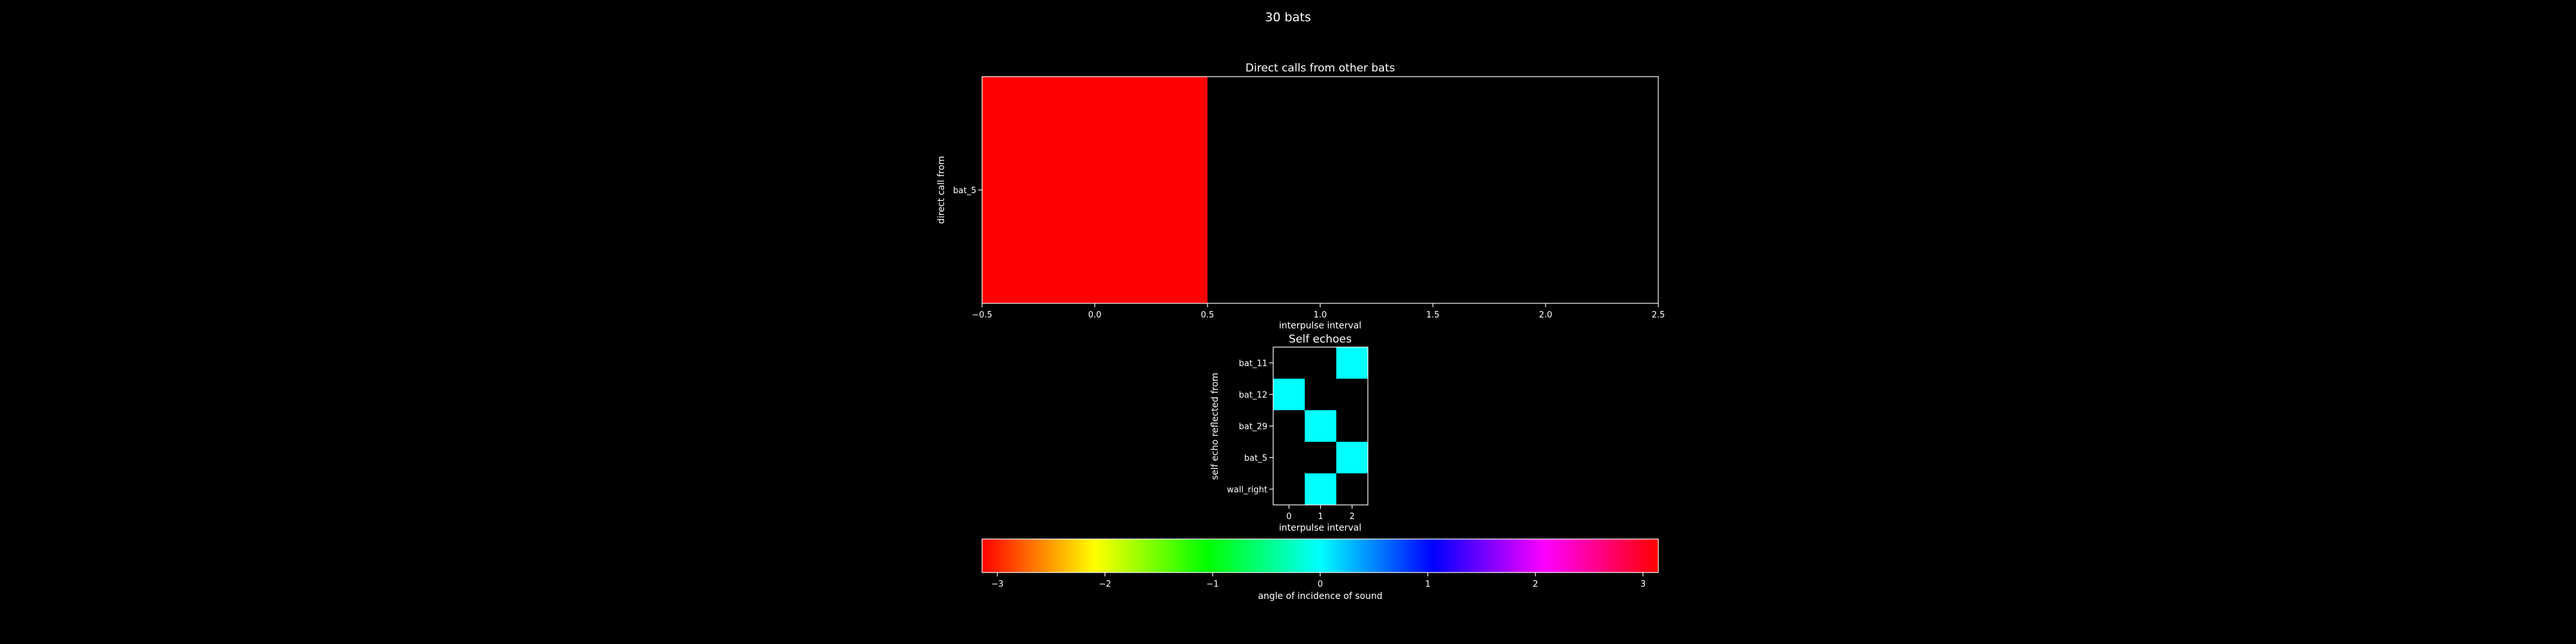 Image resolution: width=2576 pixels, height=644 pixels. Describe the element at coordinates (1320, 315) in the screenshot. I see `x-tick-label: 1.0` at that location.